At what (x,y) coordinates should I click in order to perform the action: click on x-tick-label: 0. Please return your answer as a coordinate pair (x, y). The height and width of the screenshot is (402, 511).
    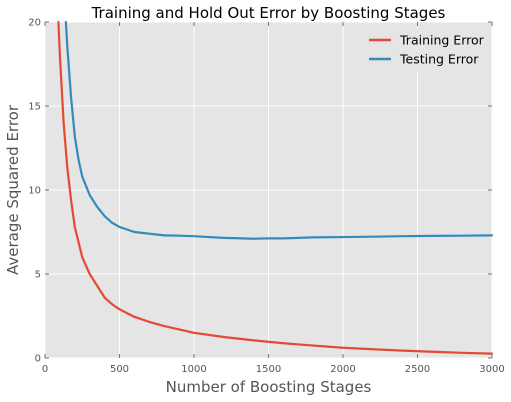
    Looking at the image, I should click on (45, 369).